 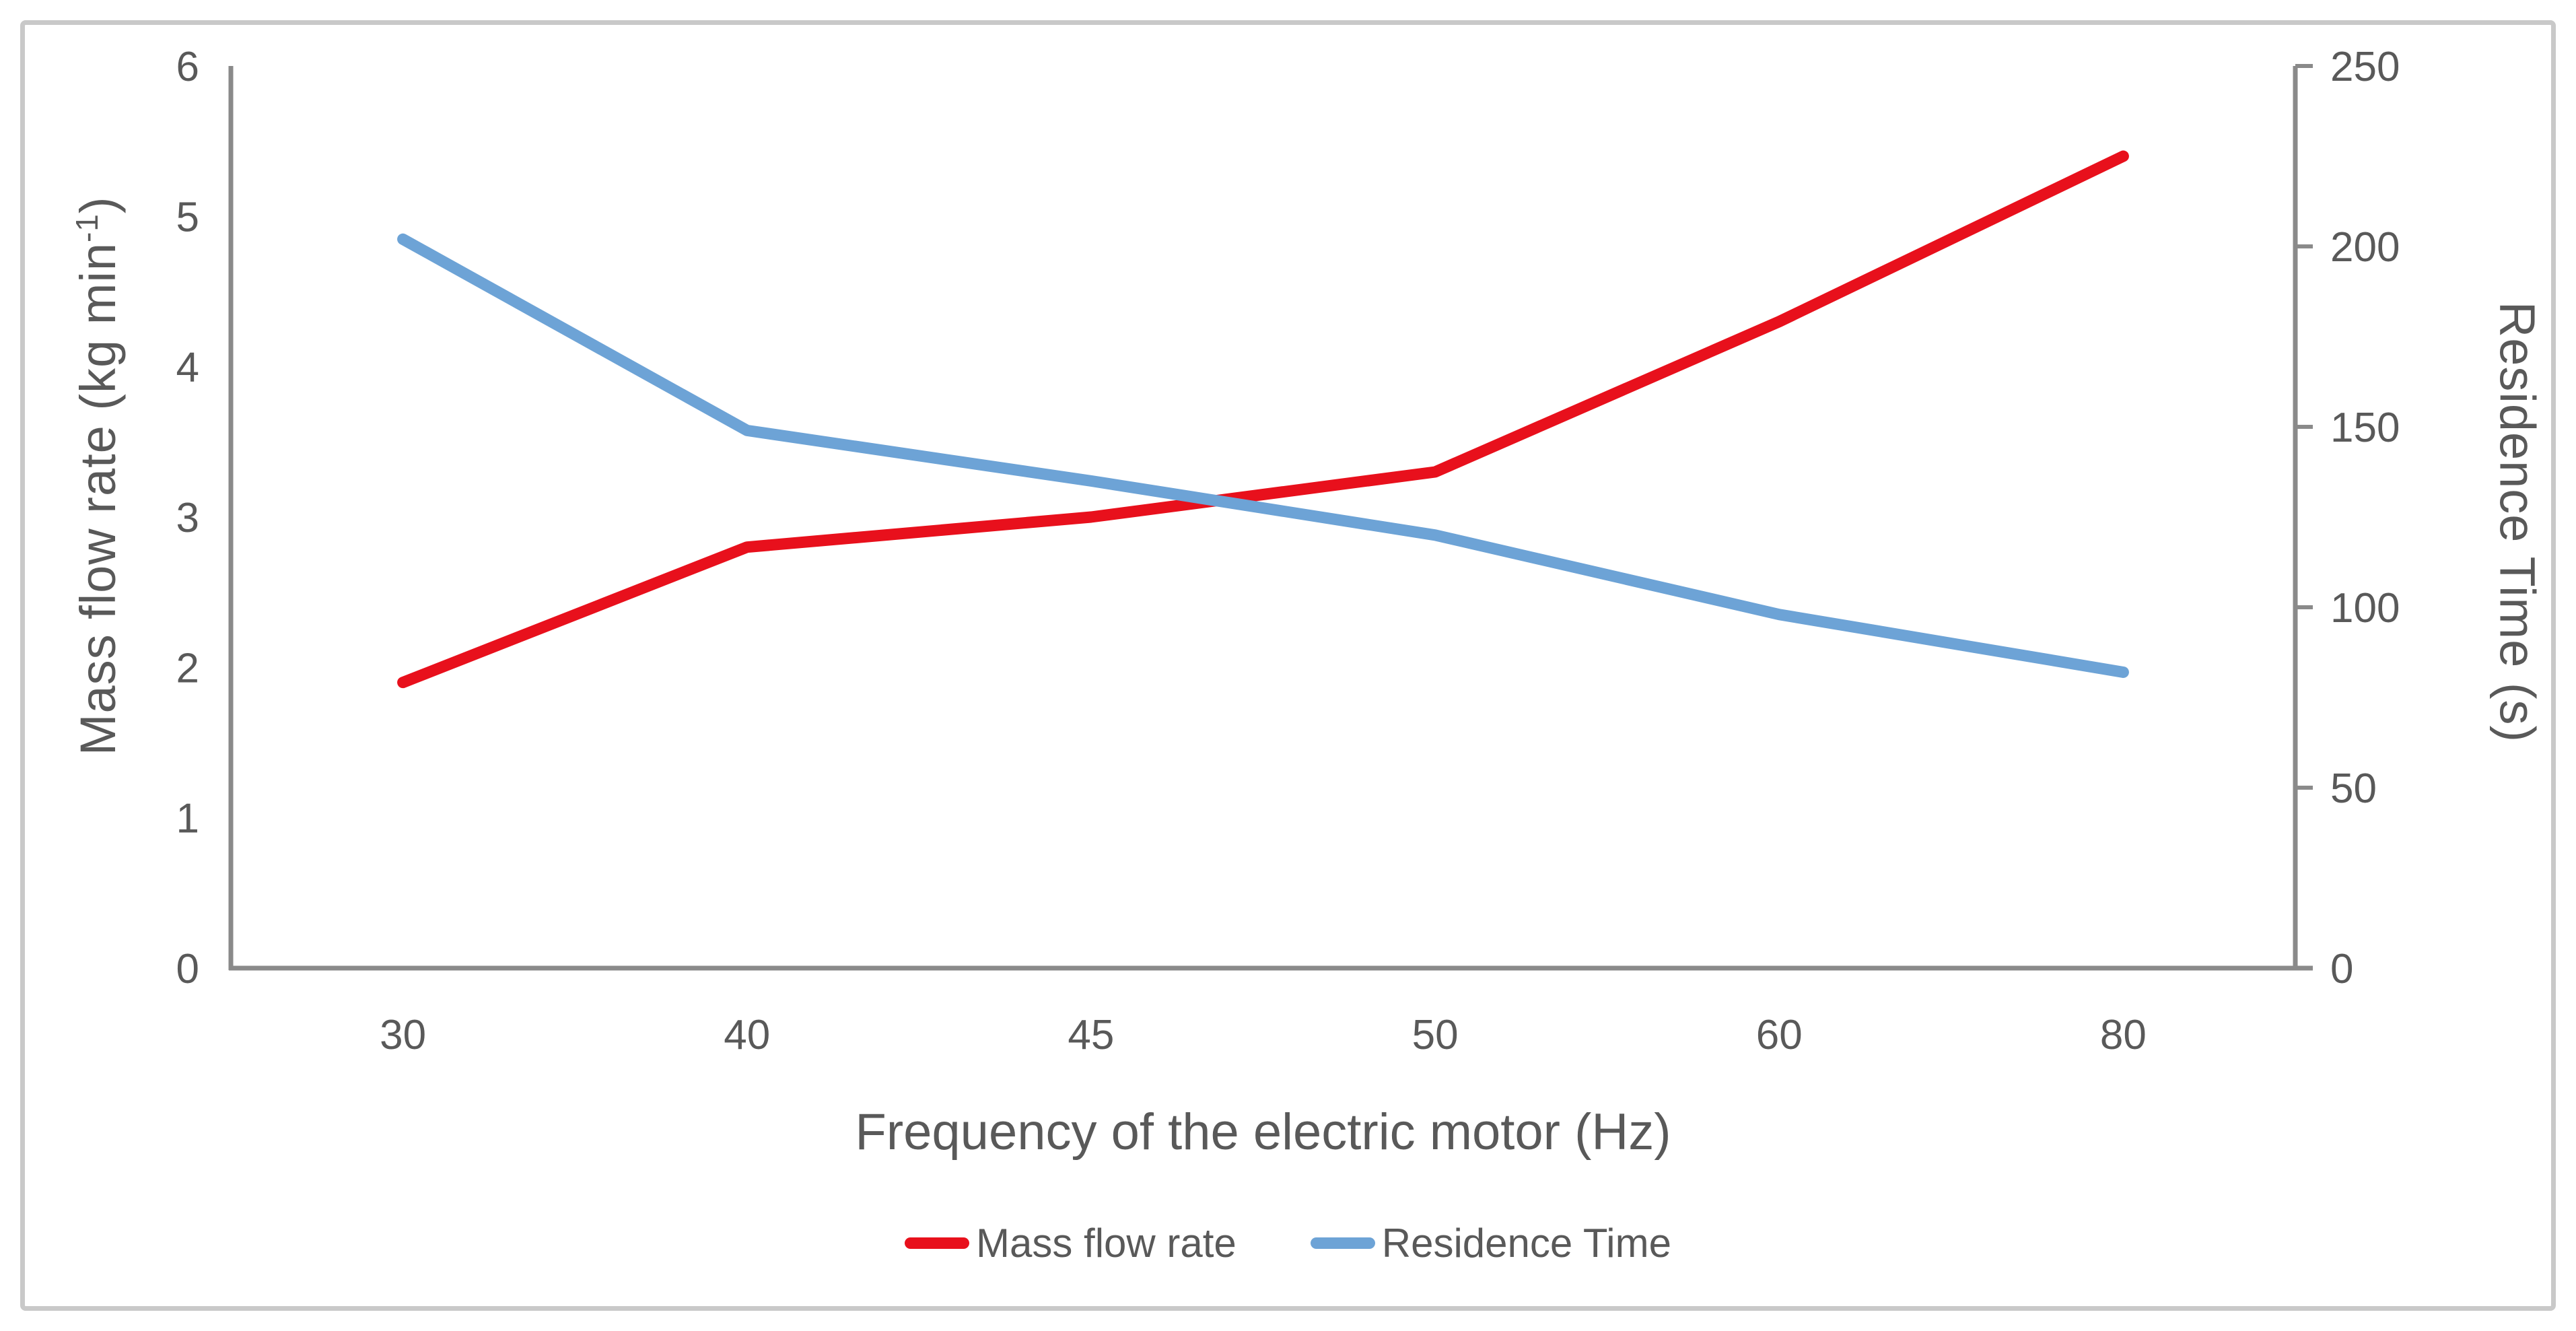 I want to click on right-y-tick-label: 0, so click(x=2341, y=969).